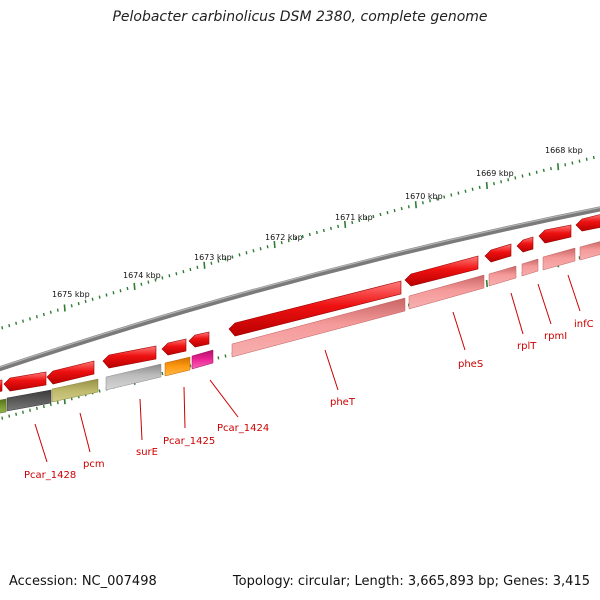 The height and width of the screenshot is (600, 600). I want to click on gene-label-phes: pheS, so click(470, 364).